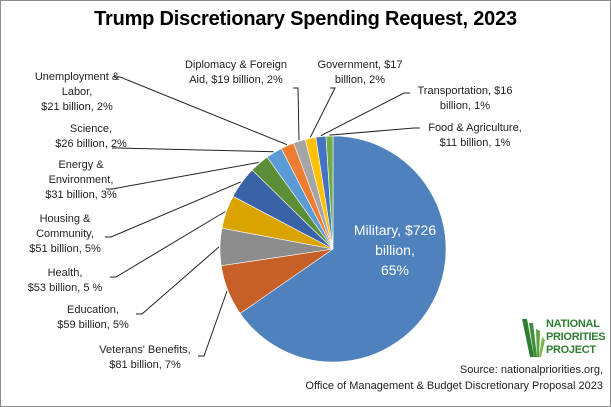 This screenshot has width=611, height=407. I want to click on data-label-line: Veterans' Benefits,, so click(145, 350).